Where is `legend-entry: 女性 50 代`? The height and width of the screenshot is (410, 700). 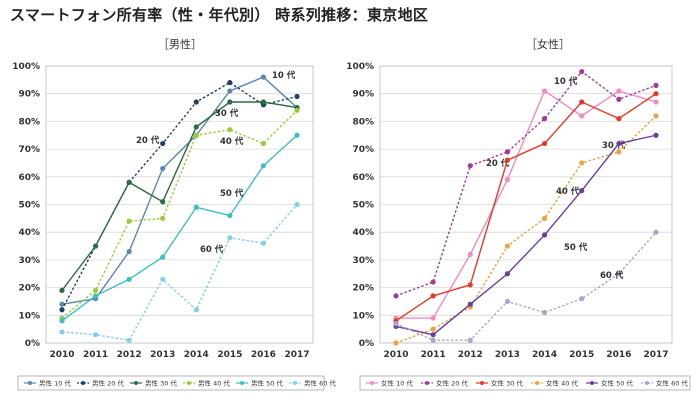
legend-entry: 女性 50 代 is located at coordinates (617, 382).